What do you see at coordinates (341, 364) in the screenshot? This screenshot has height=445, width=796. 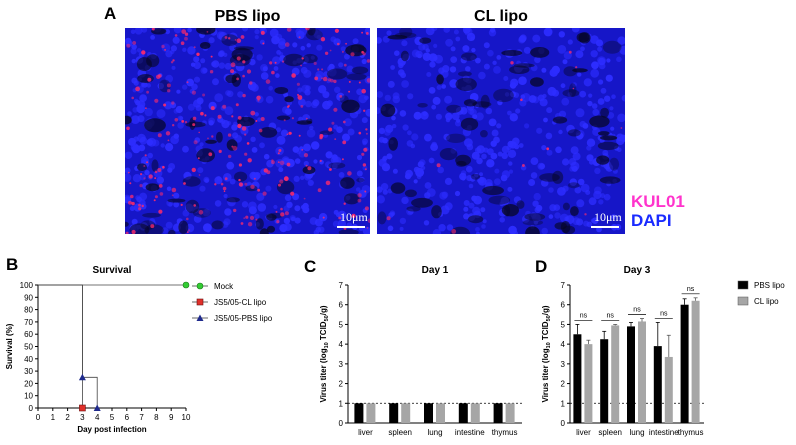 I see `y-tick-label: 3` at bounding box center [341, 364].